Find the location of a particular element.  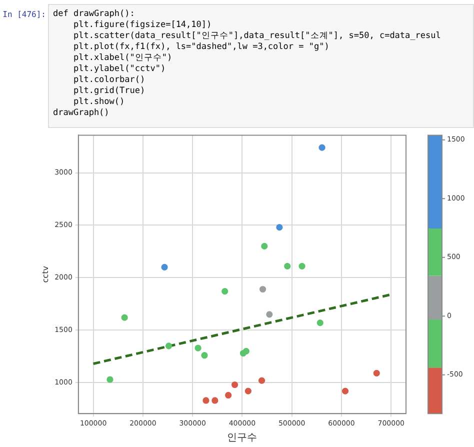

text: plt.colorbar() is located at coordinates (109, 80).